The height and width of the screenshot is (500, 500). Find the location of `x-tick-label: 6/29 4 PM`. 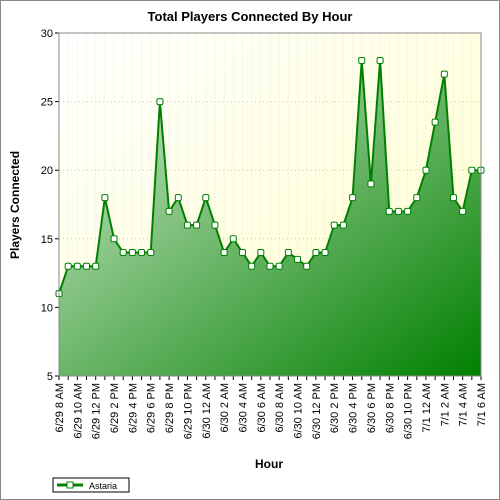

x-tick-label: 6/29 4 PM is located at coordinates (133, 408).